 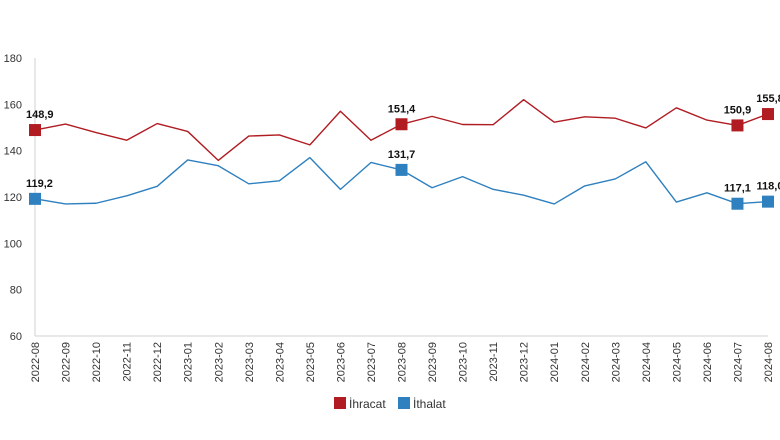 What do you see at coordinates (311, 362) in the screenshot?
I see `x-tick-label: 2023-05` at bounding box center [311, 362].